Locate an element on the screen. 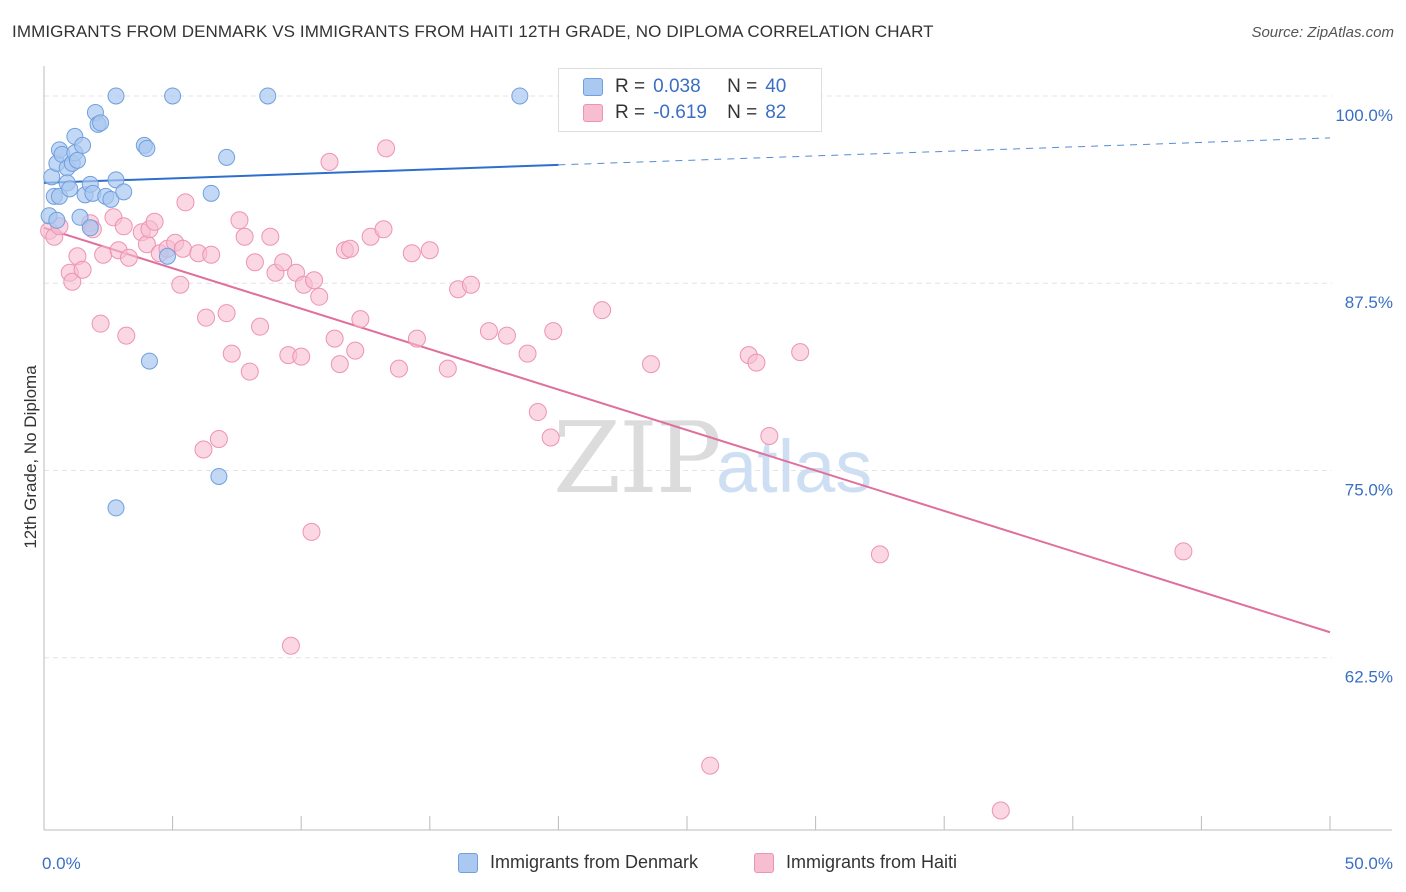 Image resolution: width=1406 pixels, height=892 pixels. y-tick-label: 75.0% is located at coordinates (1369, 489).